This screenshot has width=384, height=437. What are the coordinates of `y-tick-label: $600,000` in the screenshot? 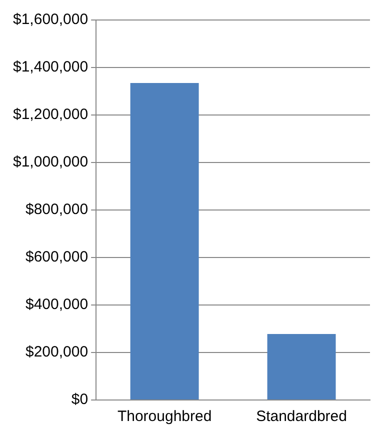 It's located at (56, 257).